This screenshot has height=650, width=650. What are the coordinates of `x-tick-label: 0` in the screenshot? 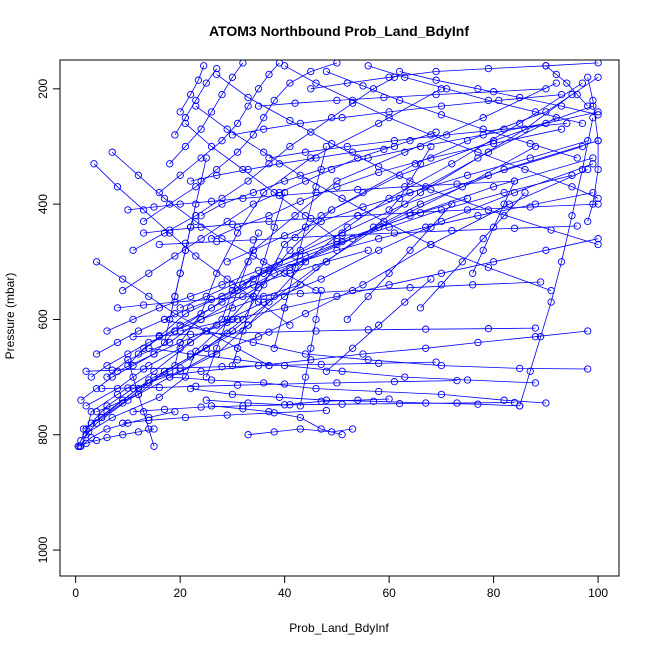 It's located at (75, 593).